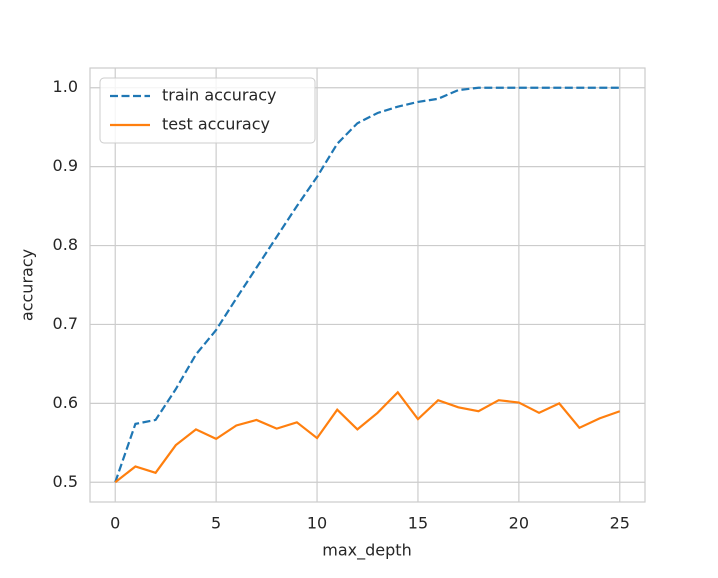  What do you see at coordinates (366, 551) in the screenshot?
I see `x-axis-label: max_depth` at bounding box center [366, 551].